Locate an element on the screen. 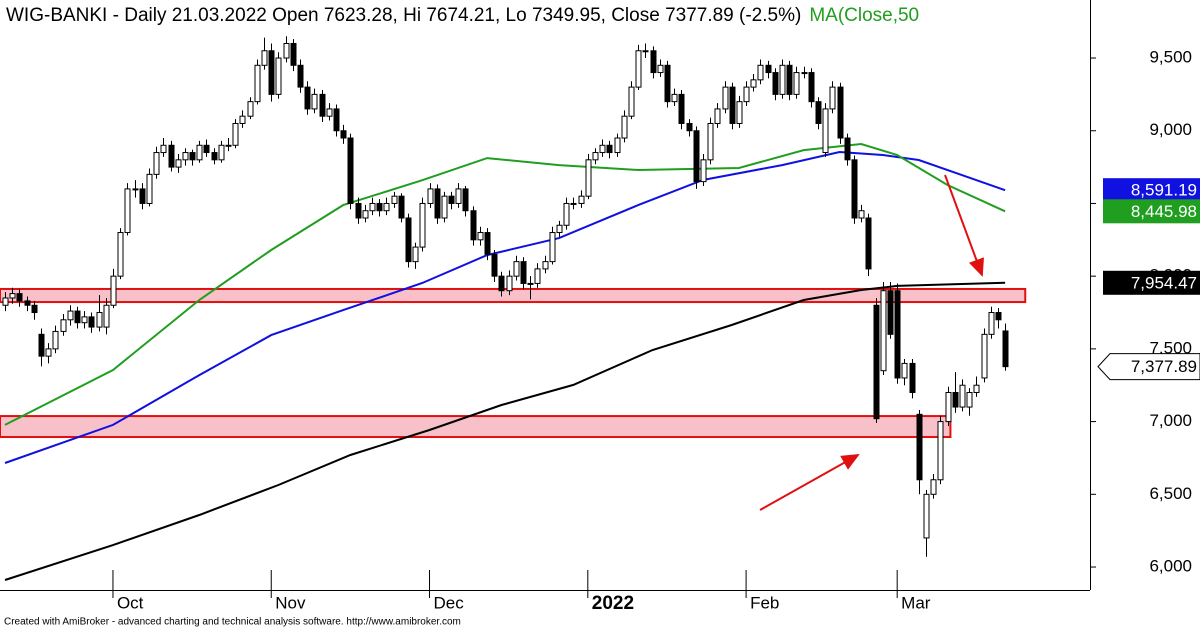 The image size is (1200, 630). y-tick-label: 9,000 is located at coordinates (1170, 129).